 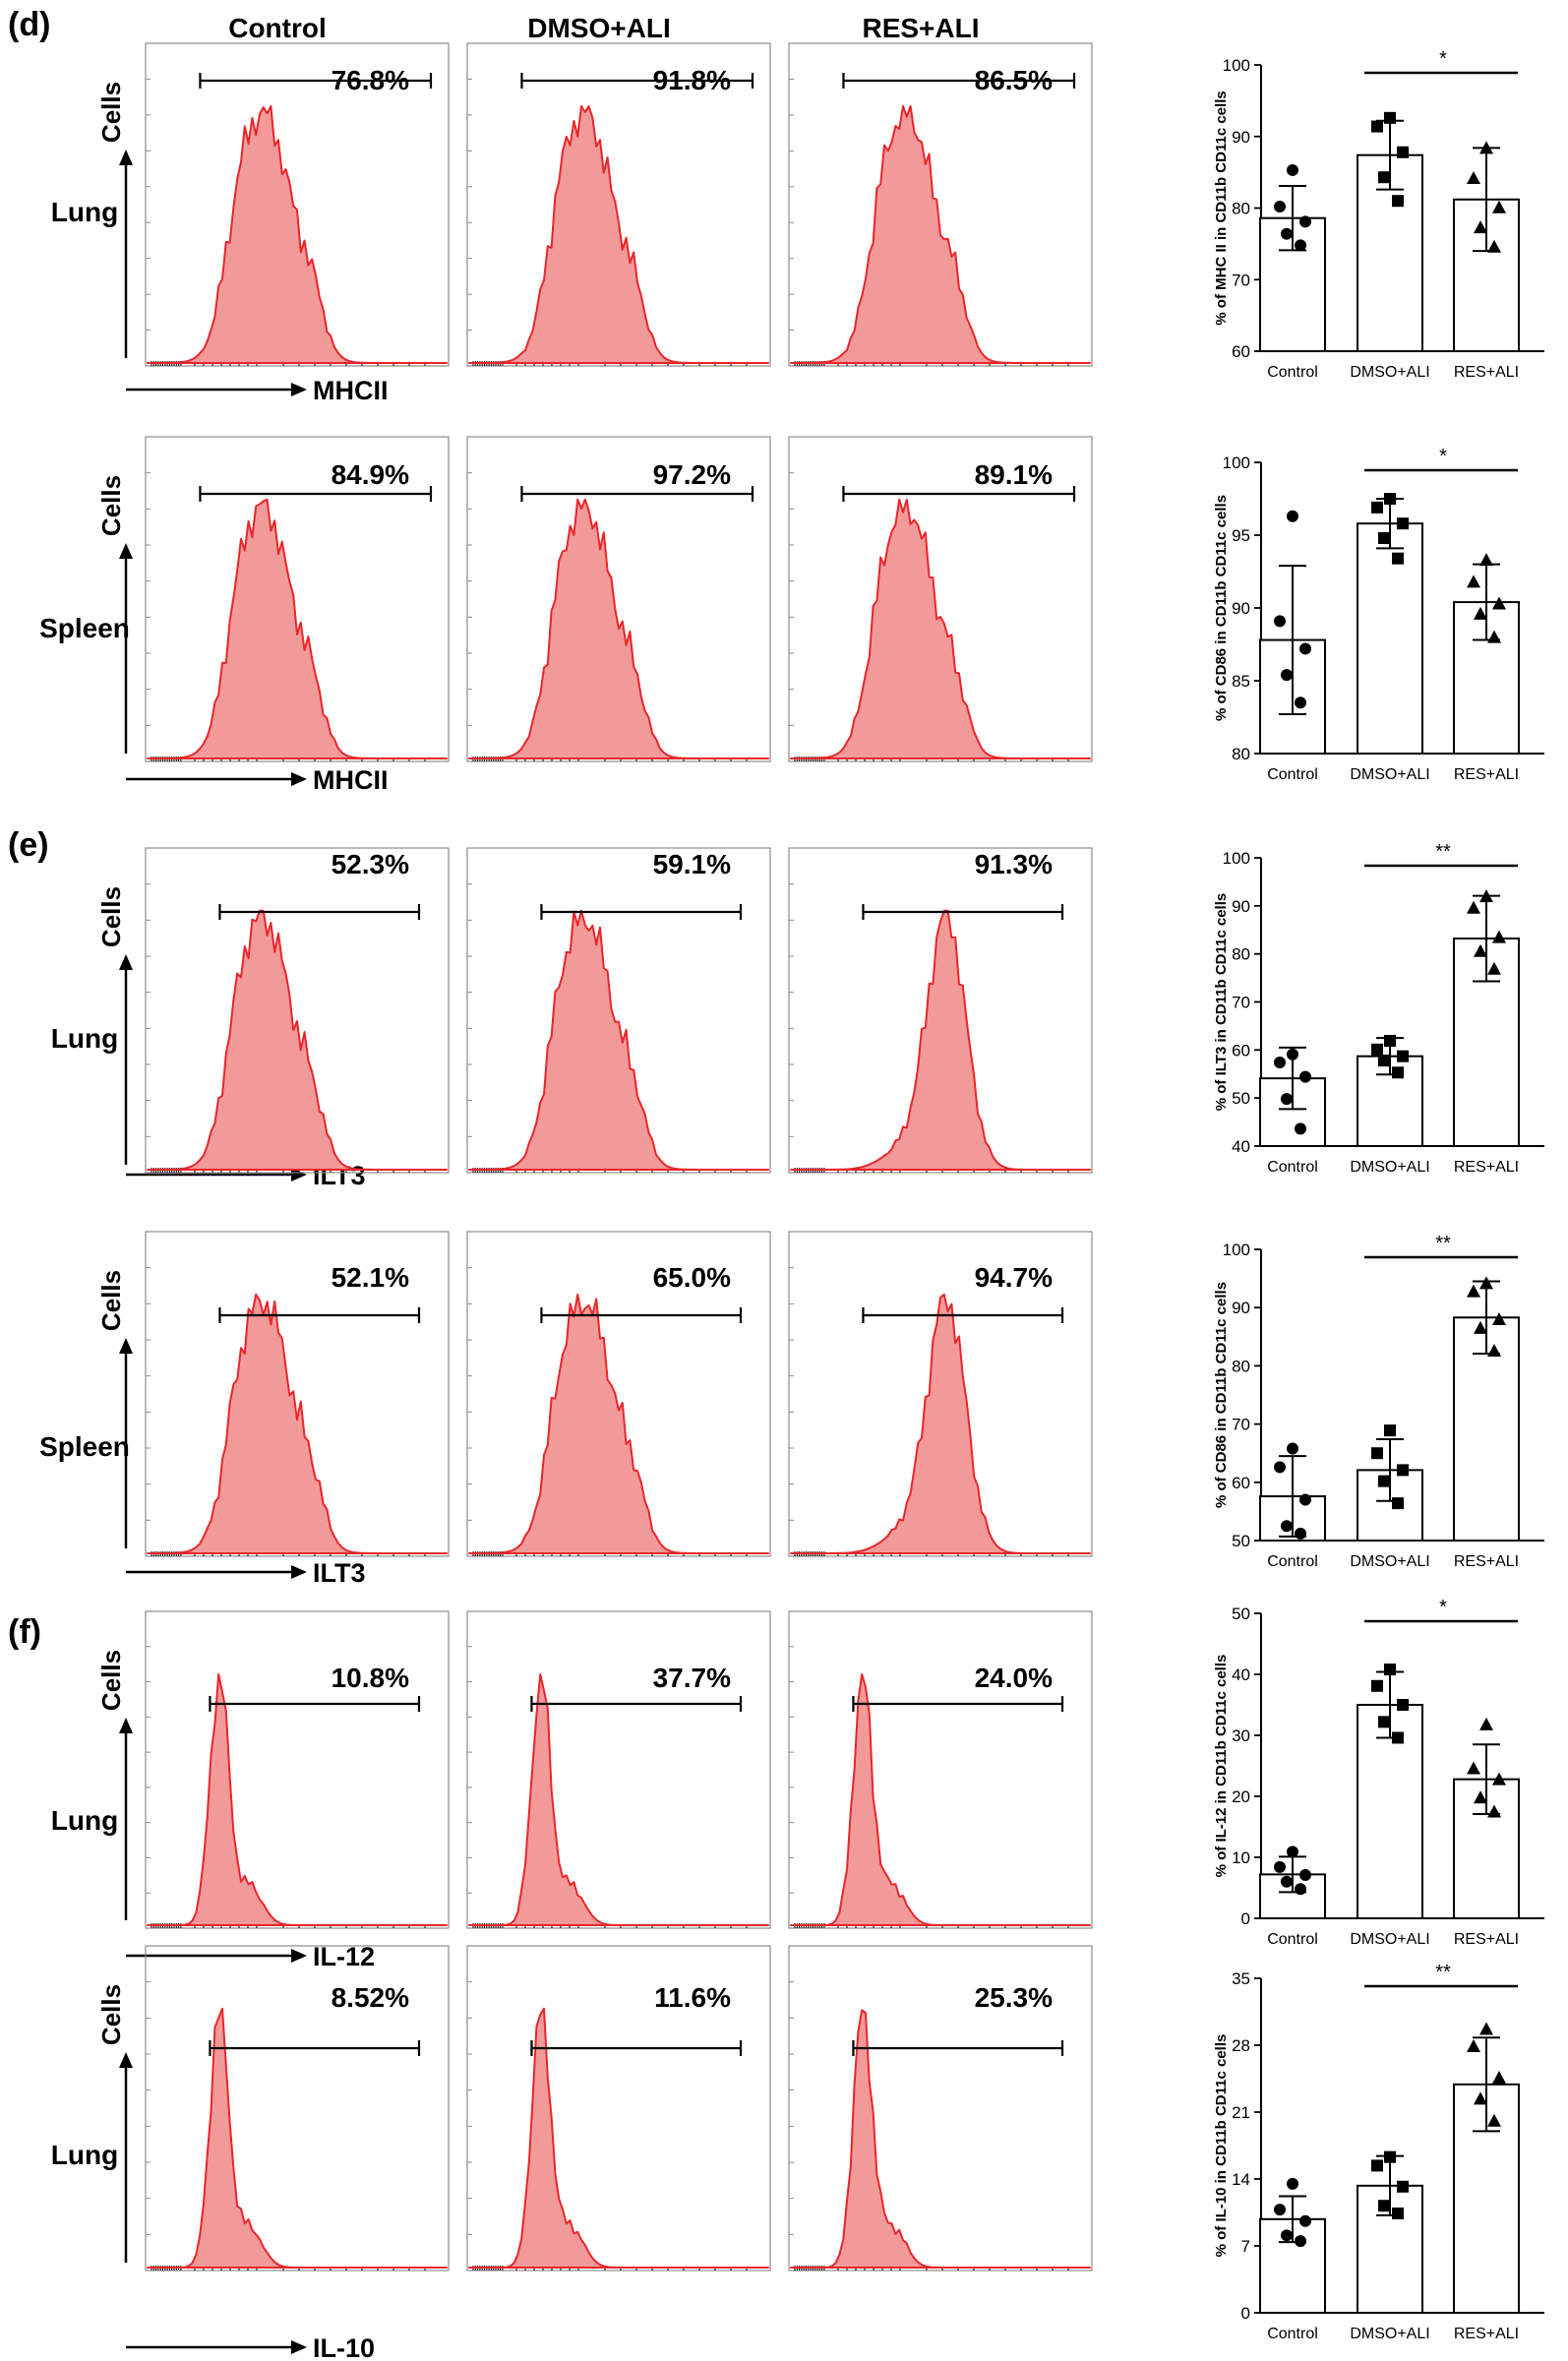 I want to click on y-axis-title: % of IL-10 in CD11b CD11c cells, so click(x=1221, y=2146).